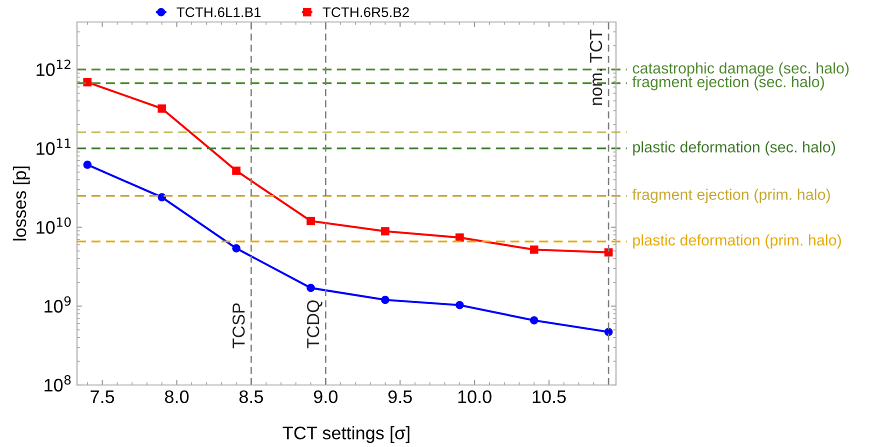 Image resolution: width=880 pixels, height=447 pixels. What do you see at coordinates (176, 397) in the screenshot?
I see `x-tick-label: 8.0` at bounding box center [176, 397].